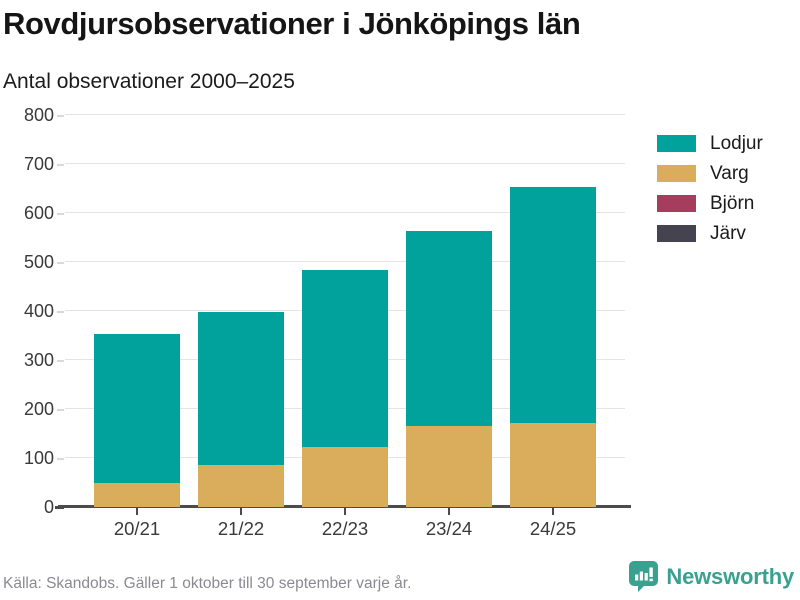 The height and width of the screenshot is (600, 800). What do you see at coordinates (137, 495) in the screenshot?
I see `segment-varg-20/21` at bounding box center [137, 495].